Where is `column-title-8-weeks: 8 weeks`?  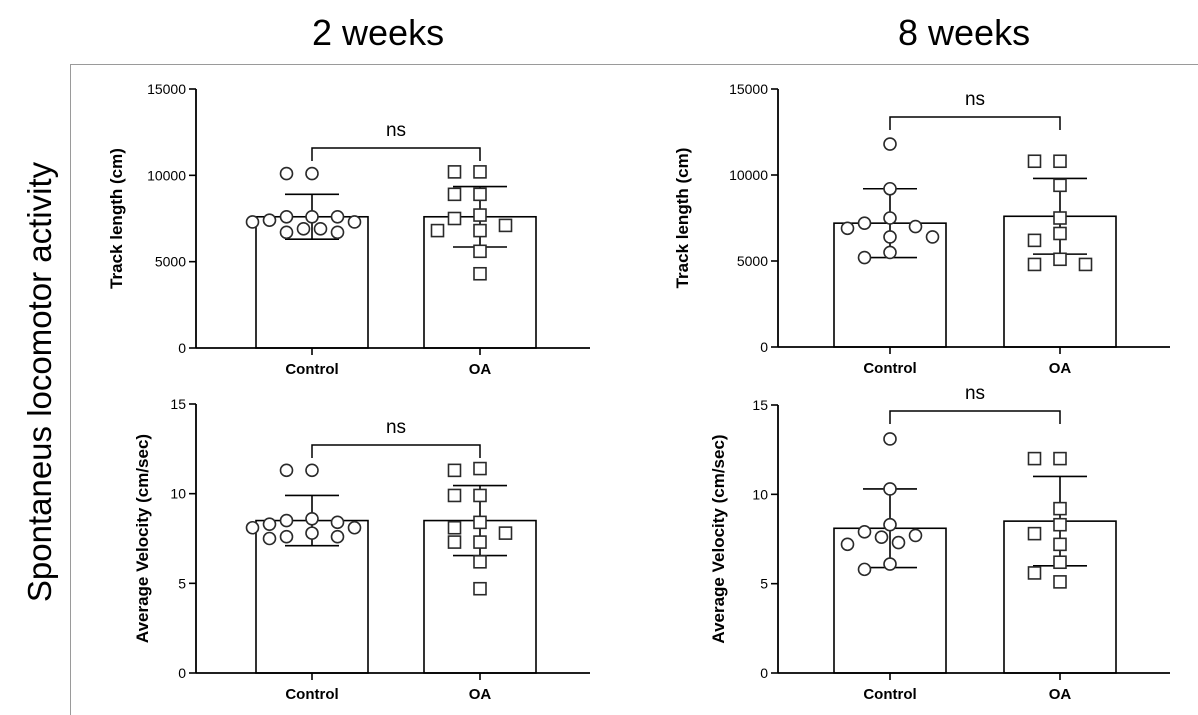
column-title-8-weeks: 8 weeks is located at coordinates (964, 32).